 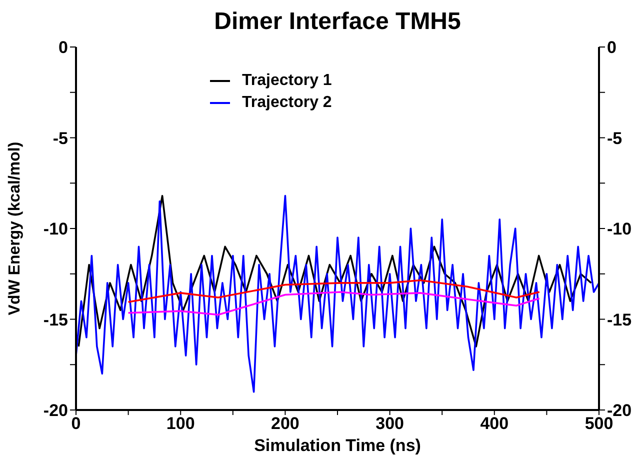 What do you see at coordinates (55, 229) in the screenshot?
I see `y-tick-label: -10` at bounding box center [55, 229].